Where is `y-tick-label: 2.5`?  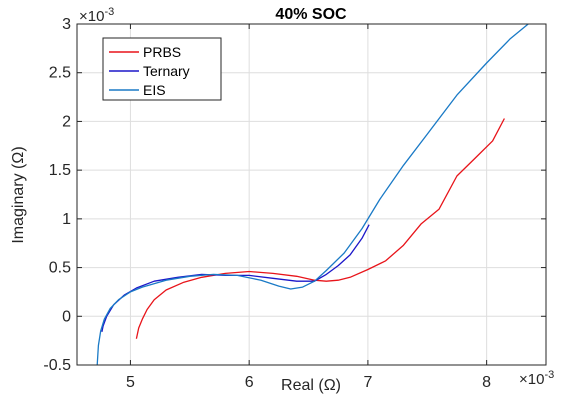 y-tick-label: 2.5 is located at coordinates (60, 73).